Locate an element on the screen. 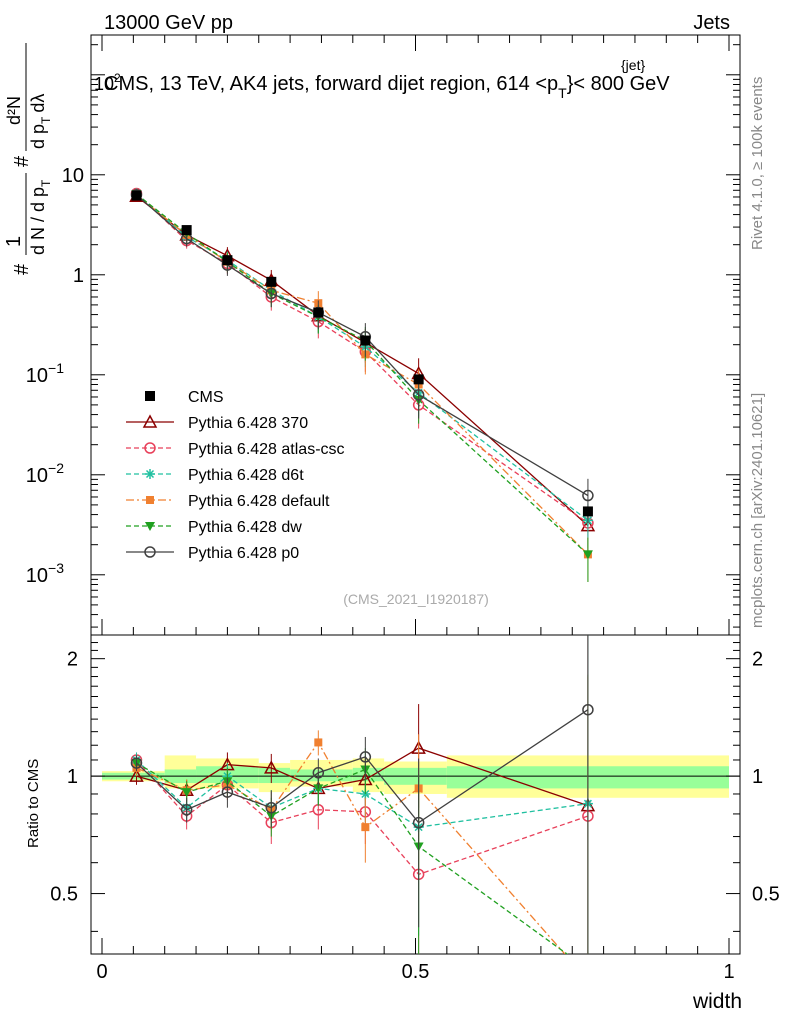  xtick-label: 0 is located at coordinates (101, 972).